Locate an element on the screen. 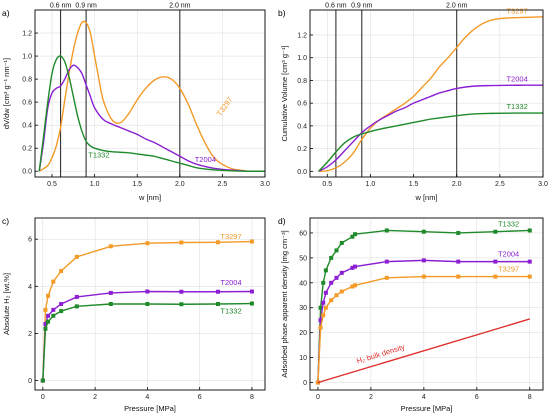 The width and height of the screenshot is (550, 418). x-tick-label: 2.0 is located at coordinates (180, 184).